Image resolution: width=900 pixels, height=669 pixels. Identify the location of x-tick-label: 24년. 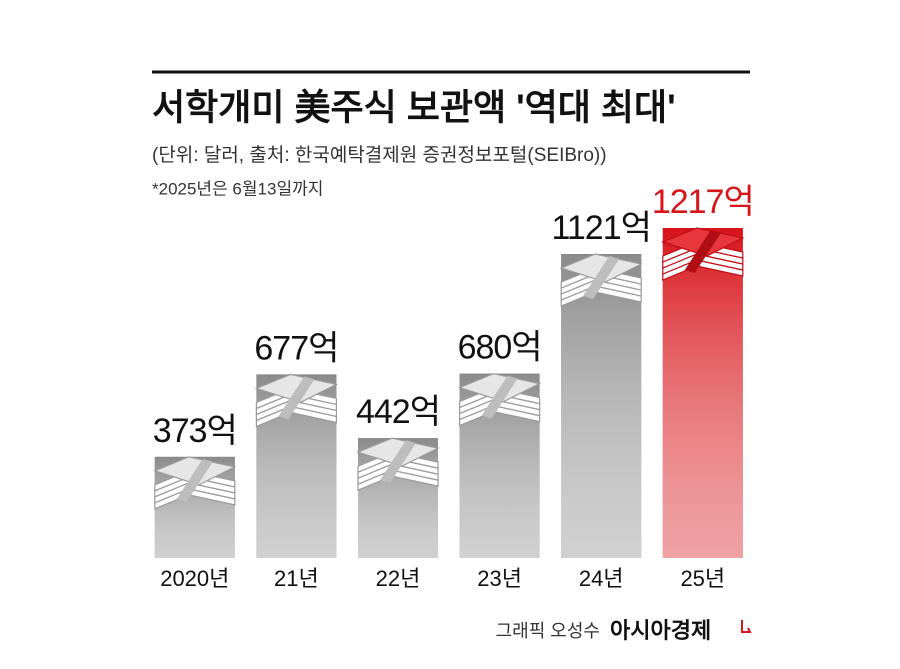
(601, 578).